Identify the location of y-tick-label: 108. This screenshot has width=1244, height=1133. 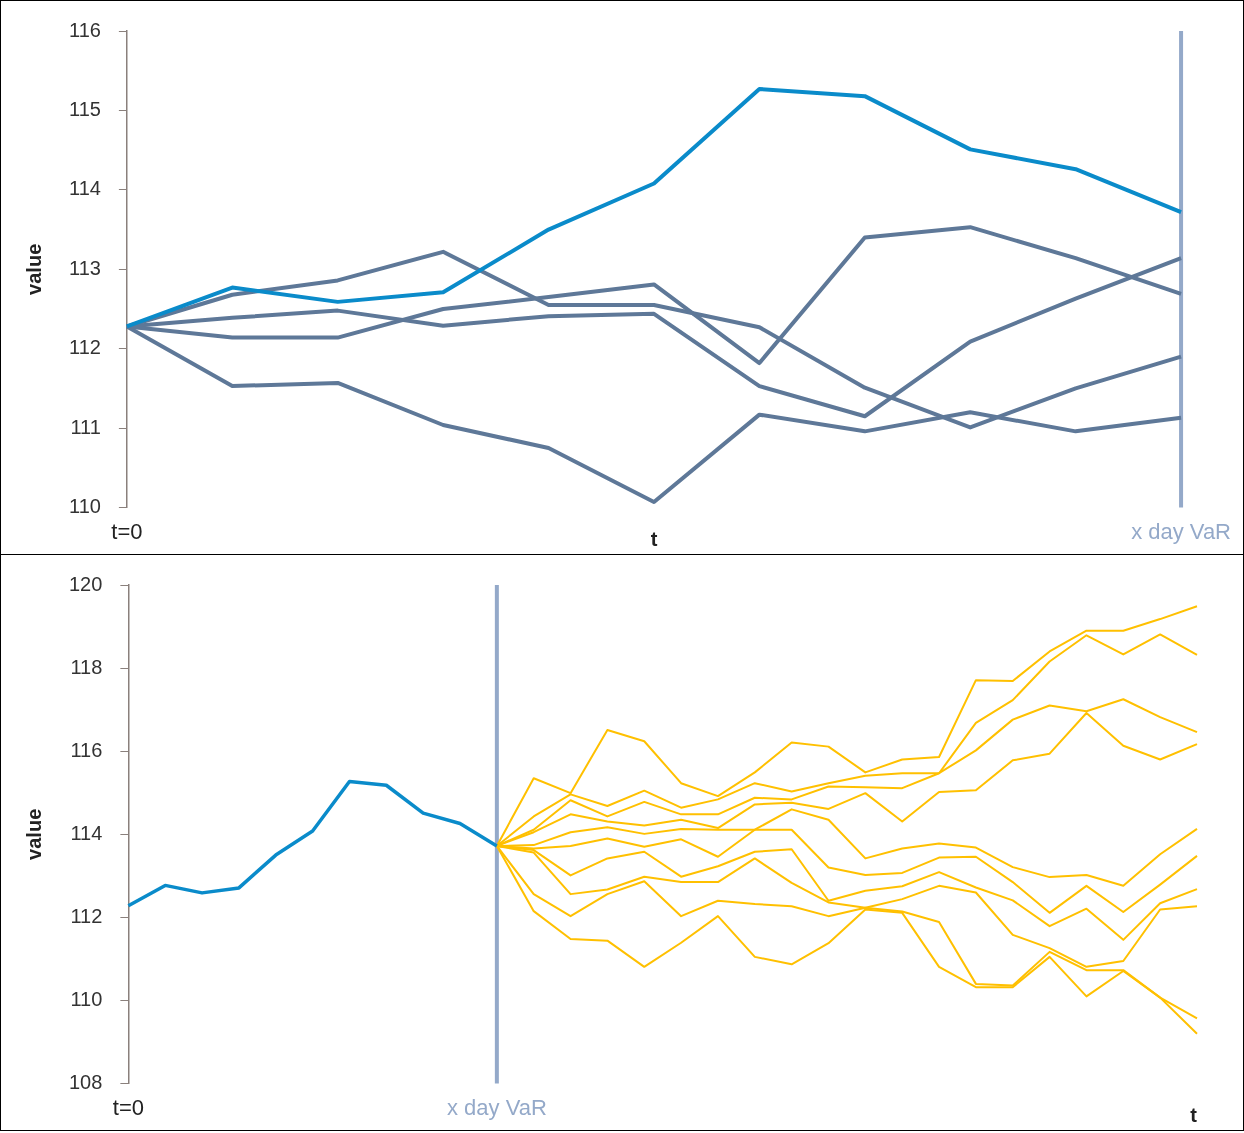
(85, 1082).